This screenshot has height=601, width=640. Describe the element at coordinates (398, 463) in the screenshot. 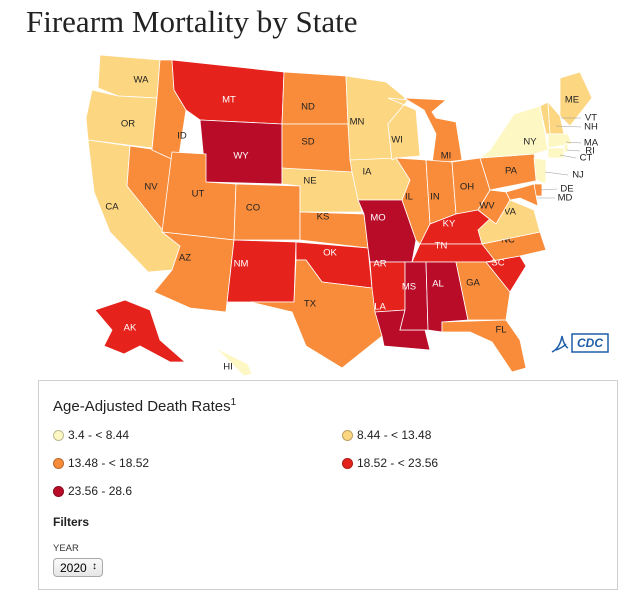

I see `legend-label: 18.52 - < 23.56` at that location.